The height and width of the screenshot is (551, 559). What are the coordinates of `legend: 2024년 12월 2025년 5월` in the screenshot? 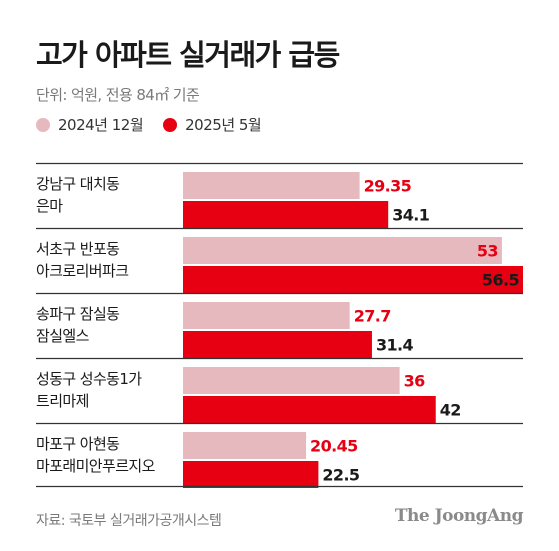 It's located at (158, 124).